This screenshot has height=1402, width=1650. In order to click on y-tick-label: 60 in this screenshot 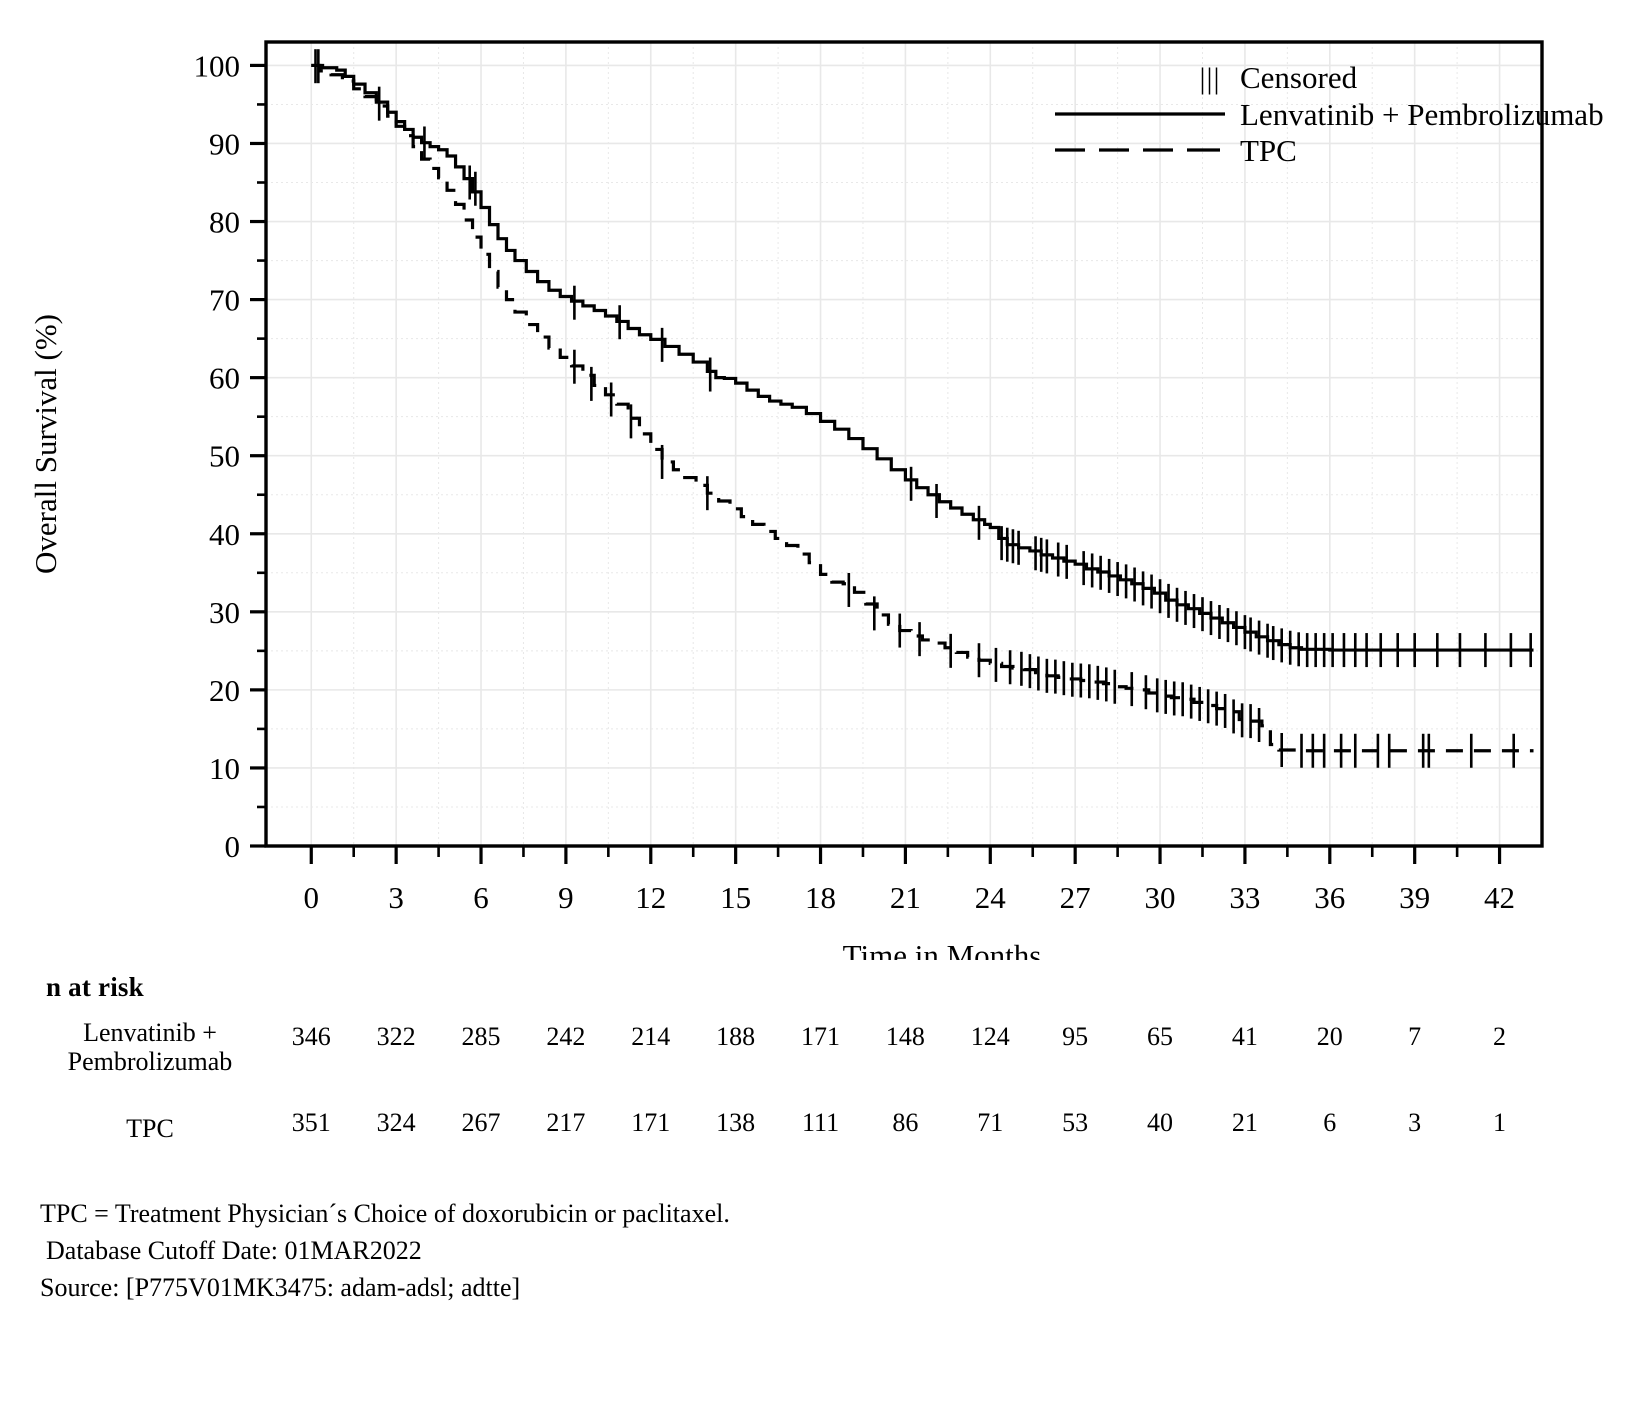, I will do `click(224, 378)`.